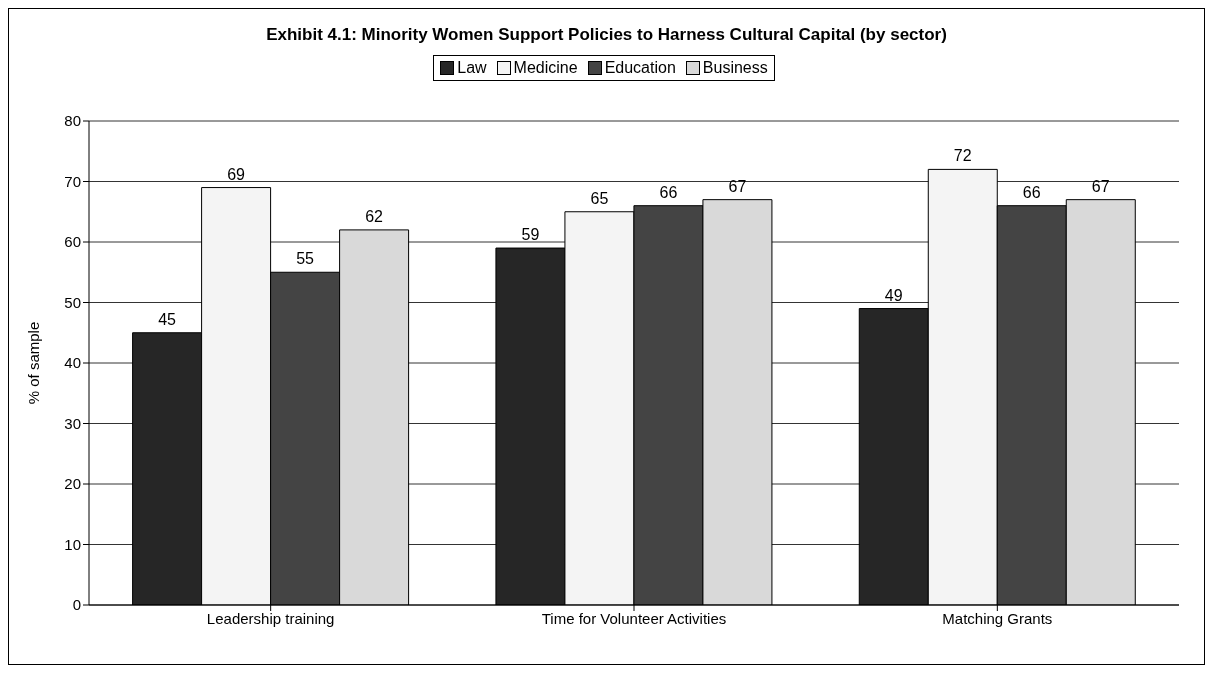 This screenshot has height=675, width=1215. Describe the element at coordinates (76, 605) in the screenshot. I see `y-tick-label: 0` at that location.